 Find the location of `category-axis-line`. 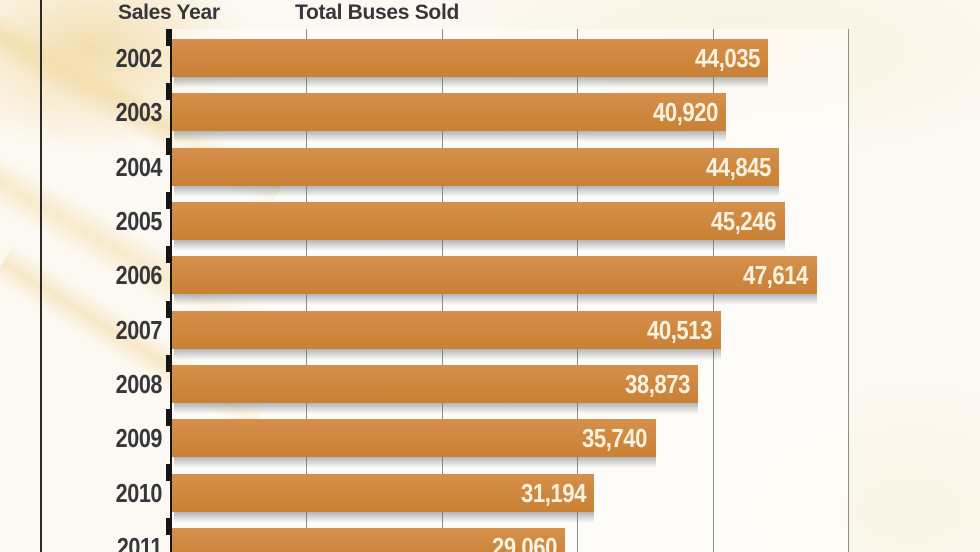

category-axis-line is located at coordinates (171, 290).